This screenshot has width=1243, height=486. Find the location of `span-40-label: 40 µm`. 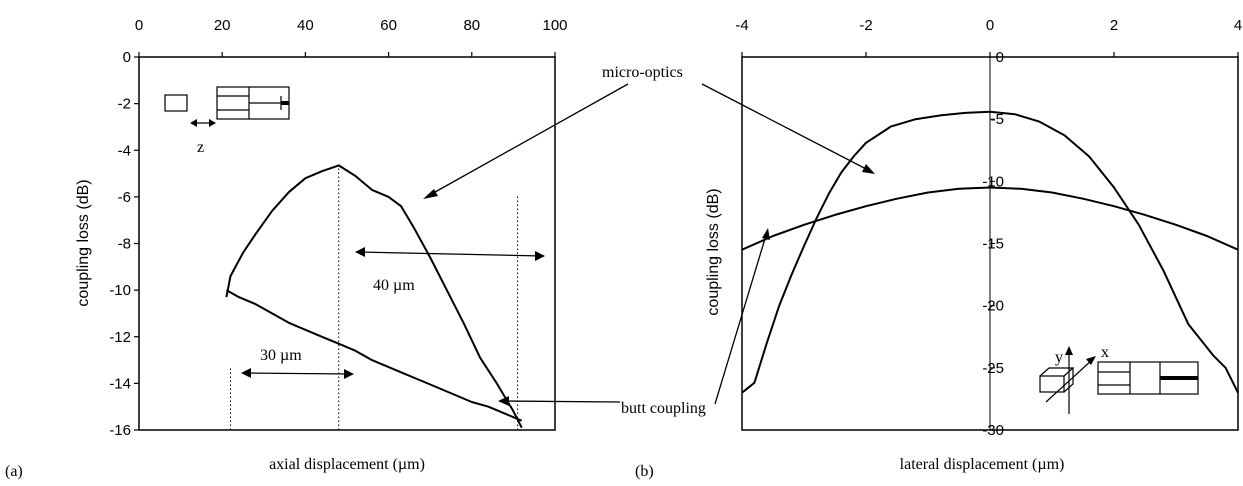

span-40-label: 40 µm is located at coordinates (394, 285).